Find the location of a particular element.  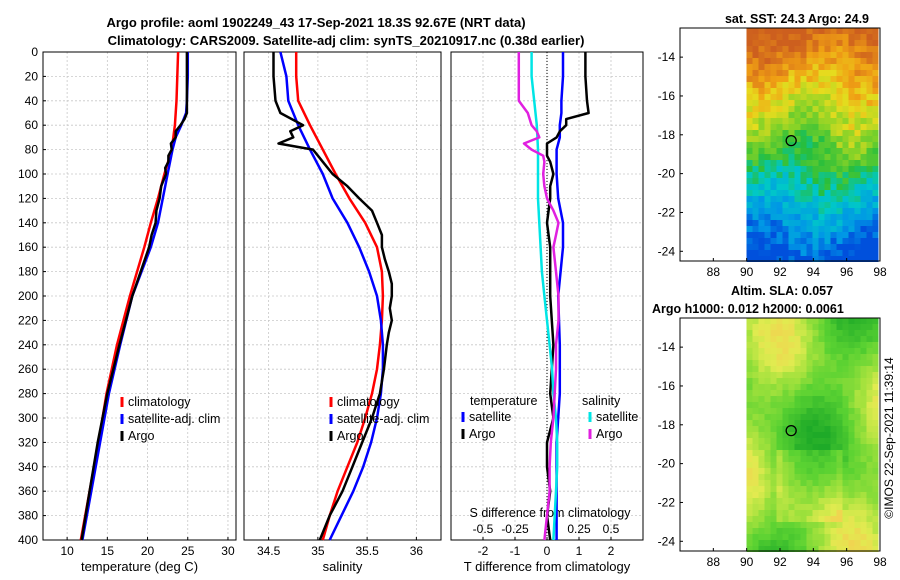

sal-series-argo is located at coordinates (333, 296).